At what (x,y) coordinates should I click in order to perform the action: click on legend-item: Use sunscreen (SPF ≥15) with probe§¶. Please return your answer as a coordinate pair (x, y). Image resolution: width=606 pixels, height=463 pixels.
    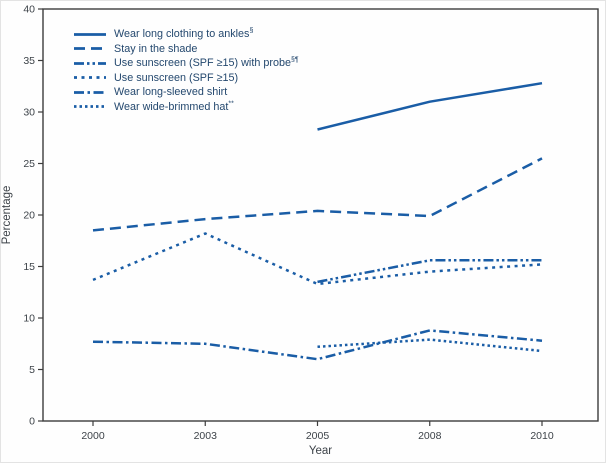
    Looking at the image, I should click on (186, 63).